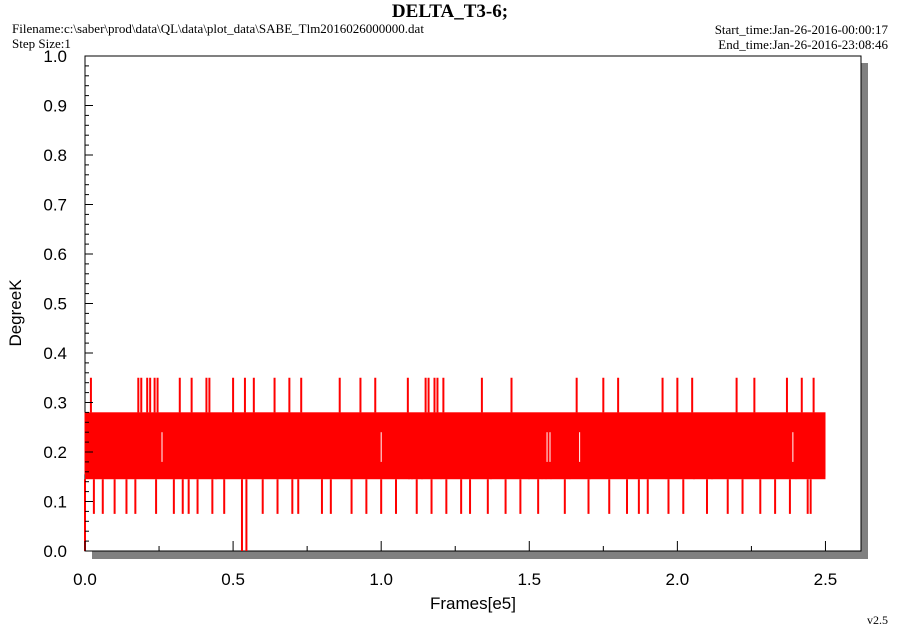 This screenshot has width=900, height=630. What do you see at coordinates (55, 304) in the screenshot?
I see `y-tick-label: 0.5` at bounding box center [55, 304].